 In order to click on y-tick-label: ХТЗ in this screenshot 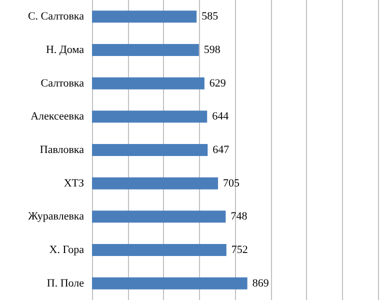, I will do `click(74, 183)`.